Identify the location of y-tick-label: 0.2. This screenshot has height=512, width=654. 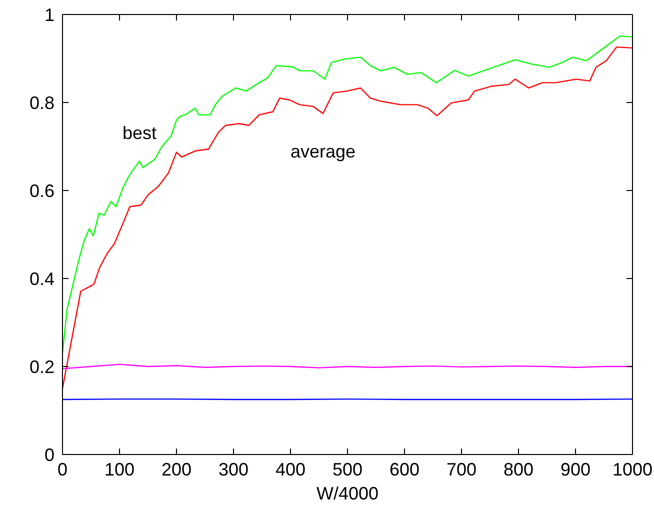
(42, 367).